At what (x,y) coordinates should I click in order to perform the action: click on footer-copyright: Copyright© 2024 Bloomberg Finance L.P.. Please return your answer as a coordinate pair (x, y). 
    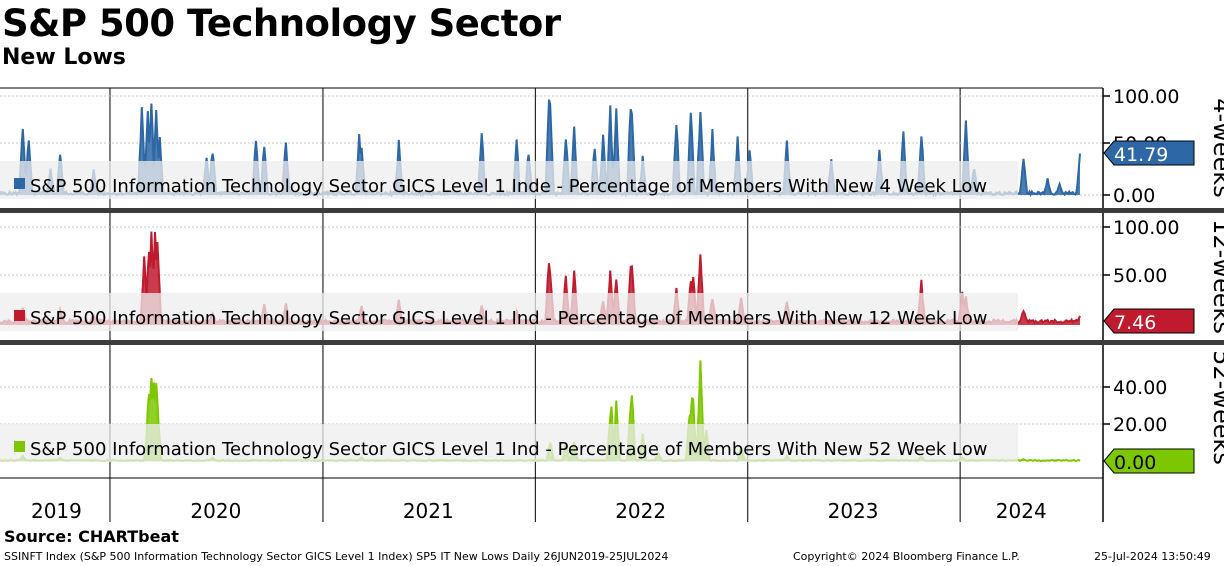
    Looking at the image, I should click on (906, 556).